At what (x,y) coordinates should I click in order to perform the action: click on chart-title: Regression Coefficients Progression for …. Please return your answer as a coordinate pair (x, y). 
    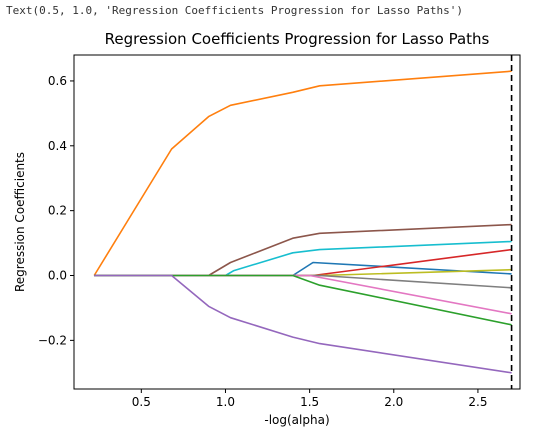
    Looking at the image, I should click on (297, 39).